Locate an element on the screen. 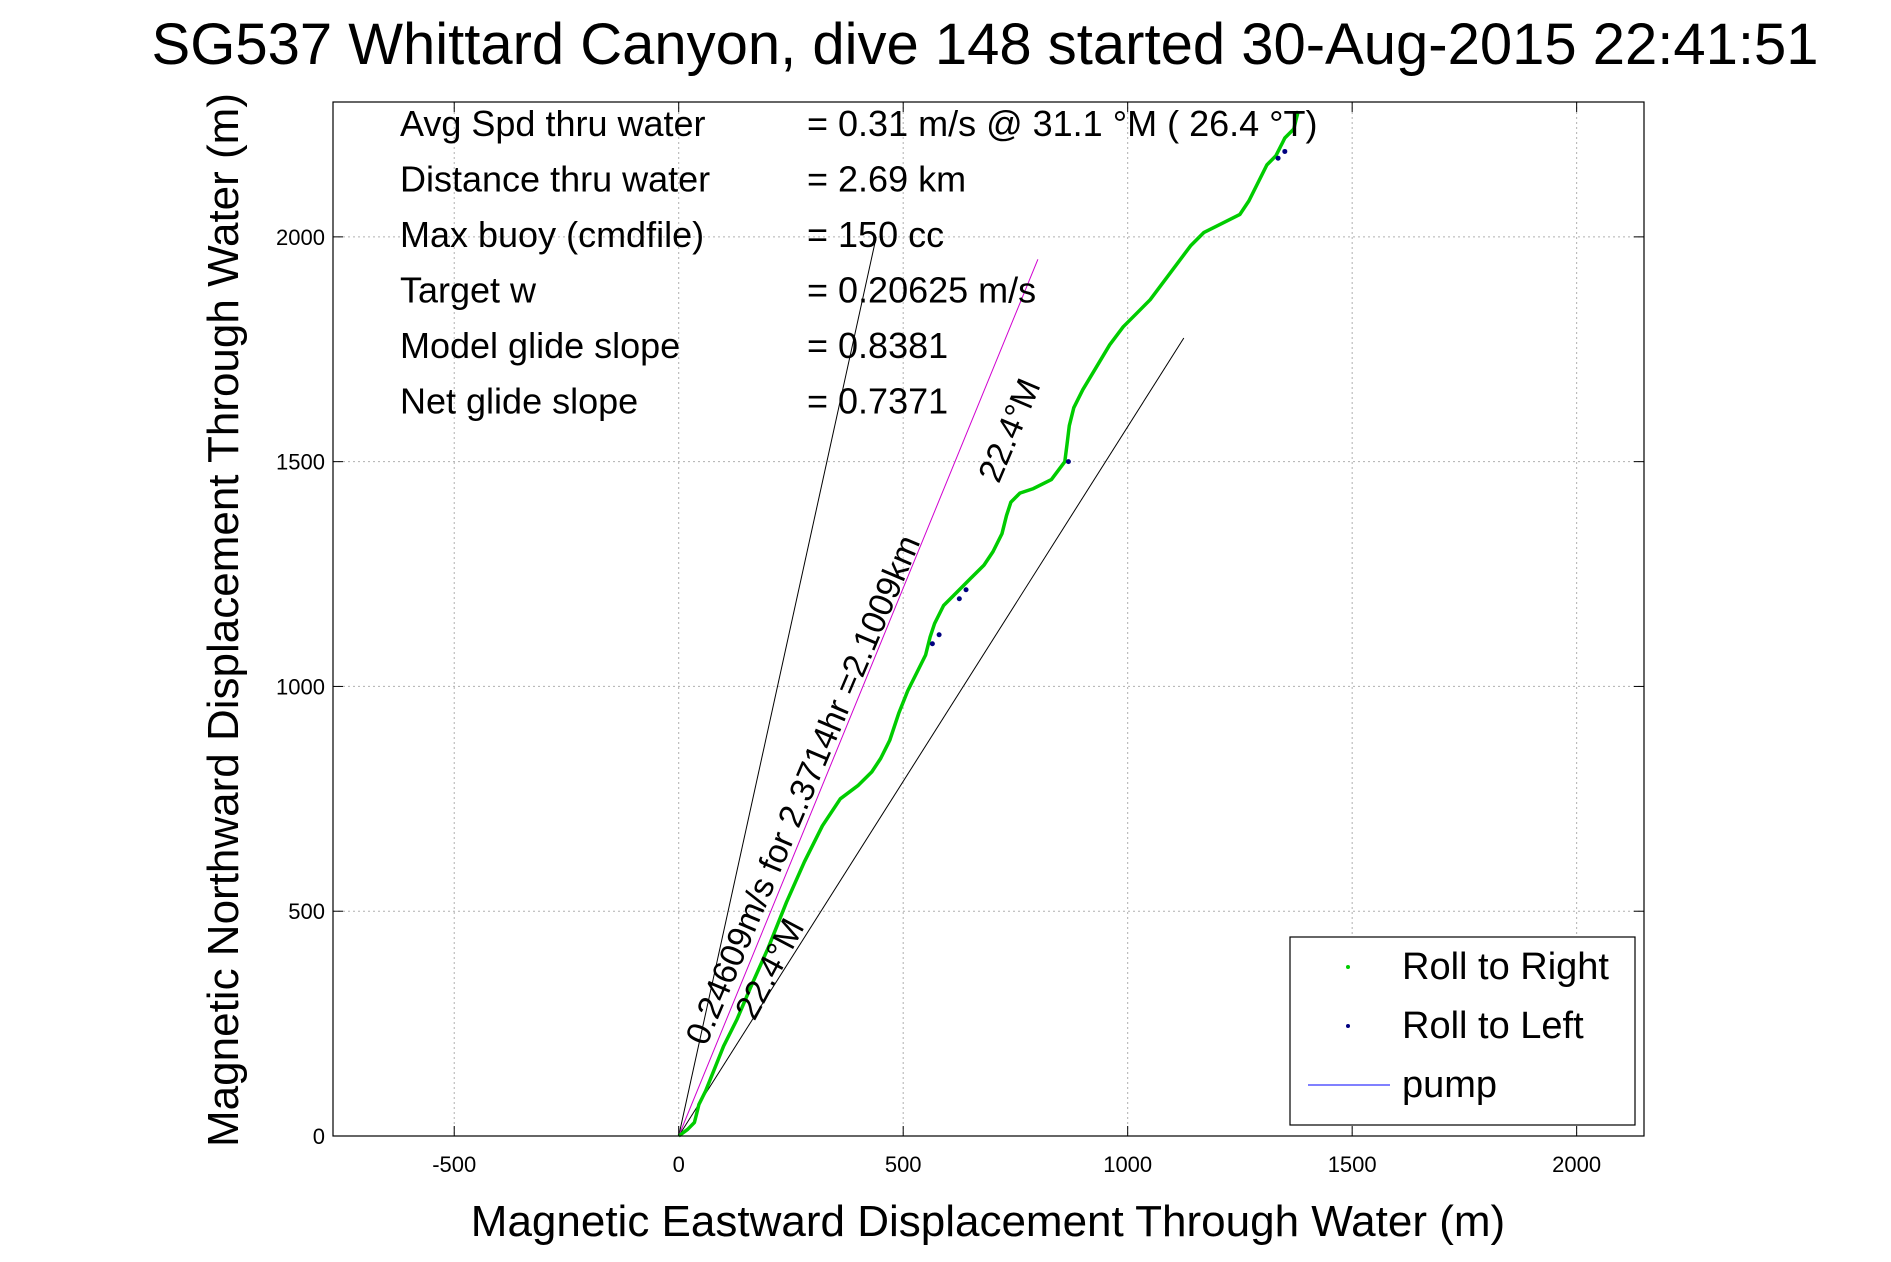  stat-label: Max buoy (cmdfile) is located at coordinates (552, 234).